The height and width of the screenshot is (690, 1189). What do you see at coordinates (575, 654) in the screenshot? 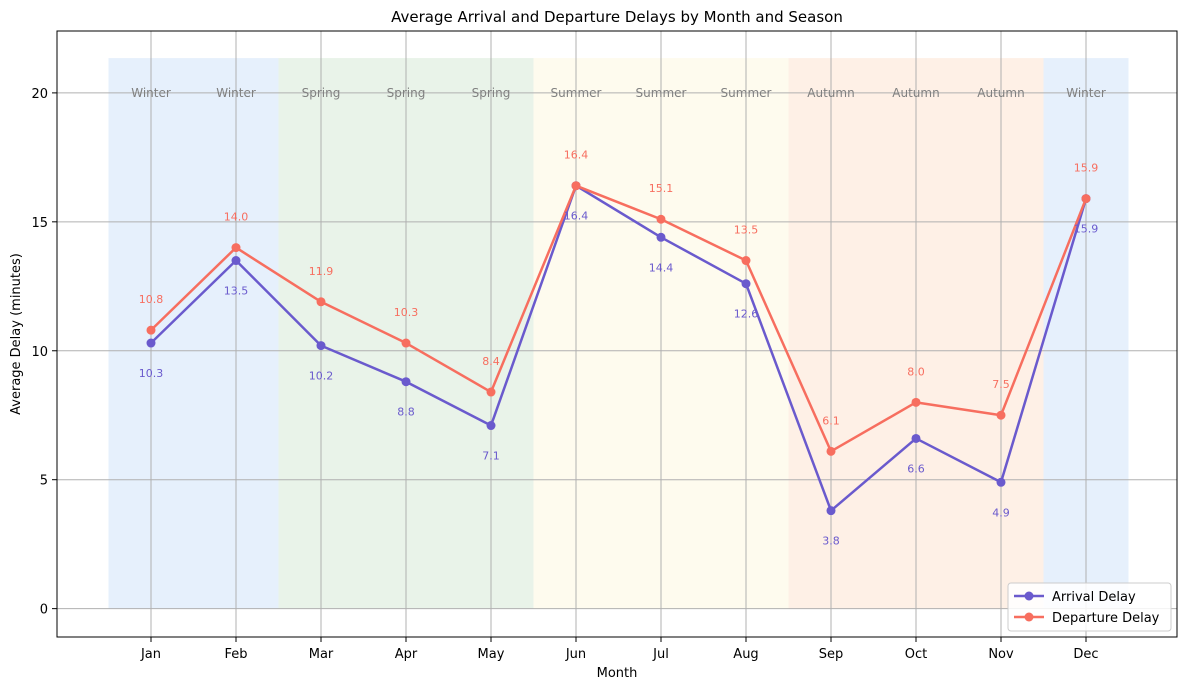
I see `x-tick-label: Jun` at bounding box center [575, 654].